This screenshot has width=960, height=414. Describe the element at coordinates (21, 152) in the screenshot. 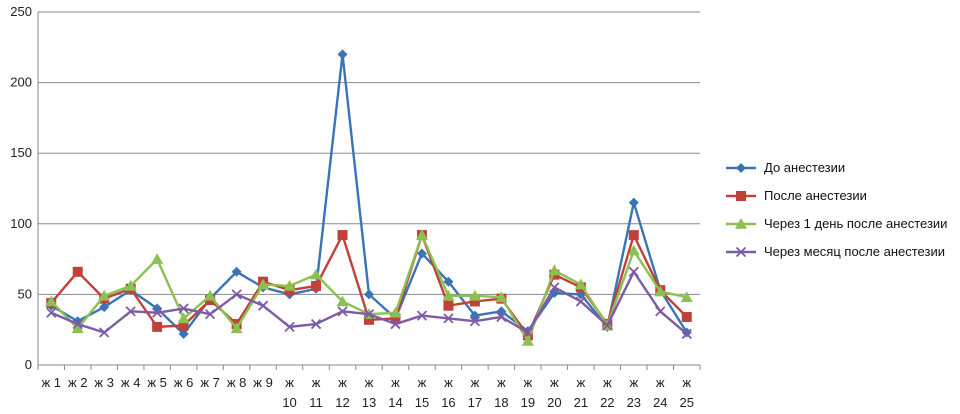

I see `y-tick-label: 150` at that location.